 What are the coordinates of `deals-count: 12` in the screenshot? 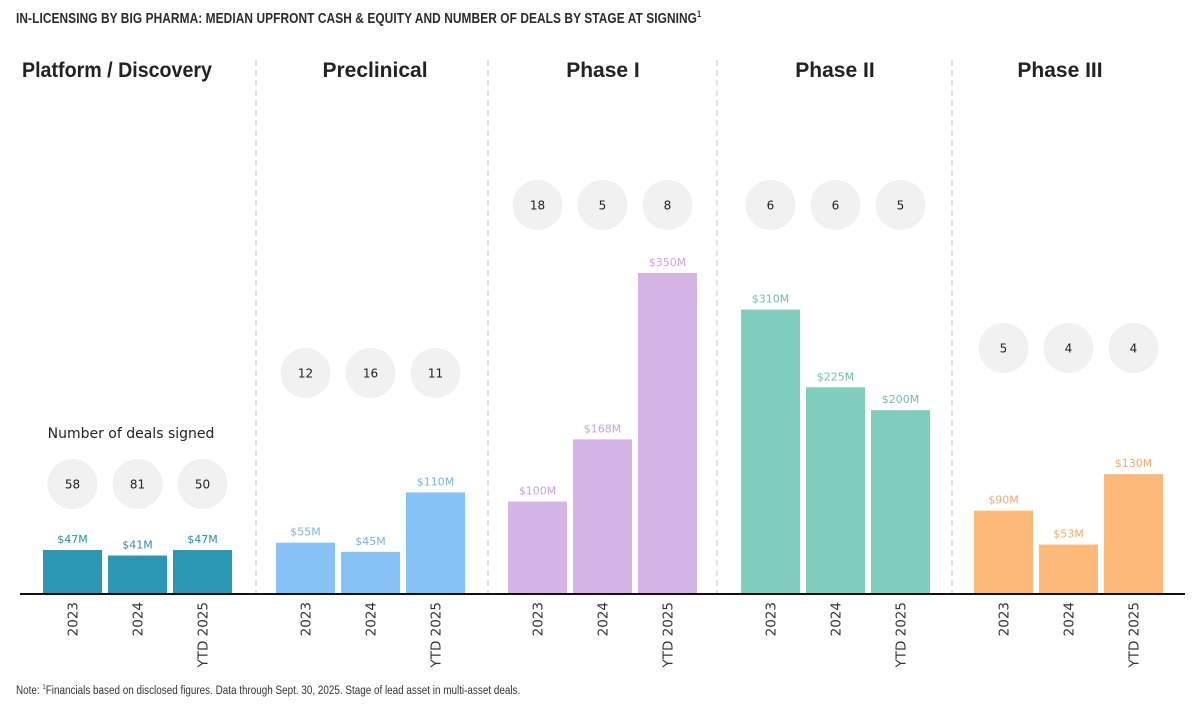 It's located at (305, 374).